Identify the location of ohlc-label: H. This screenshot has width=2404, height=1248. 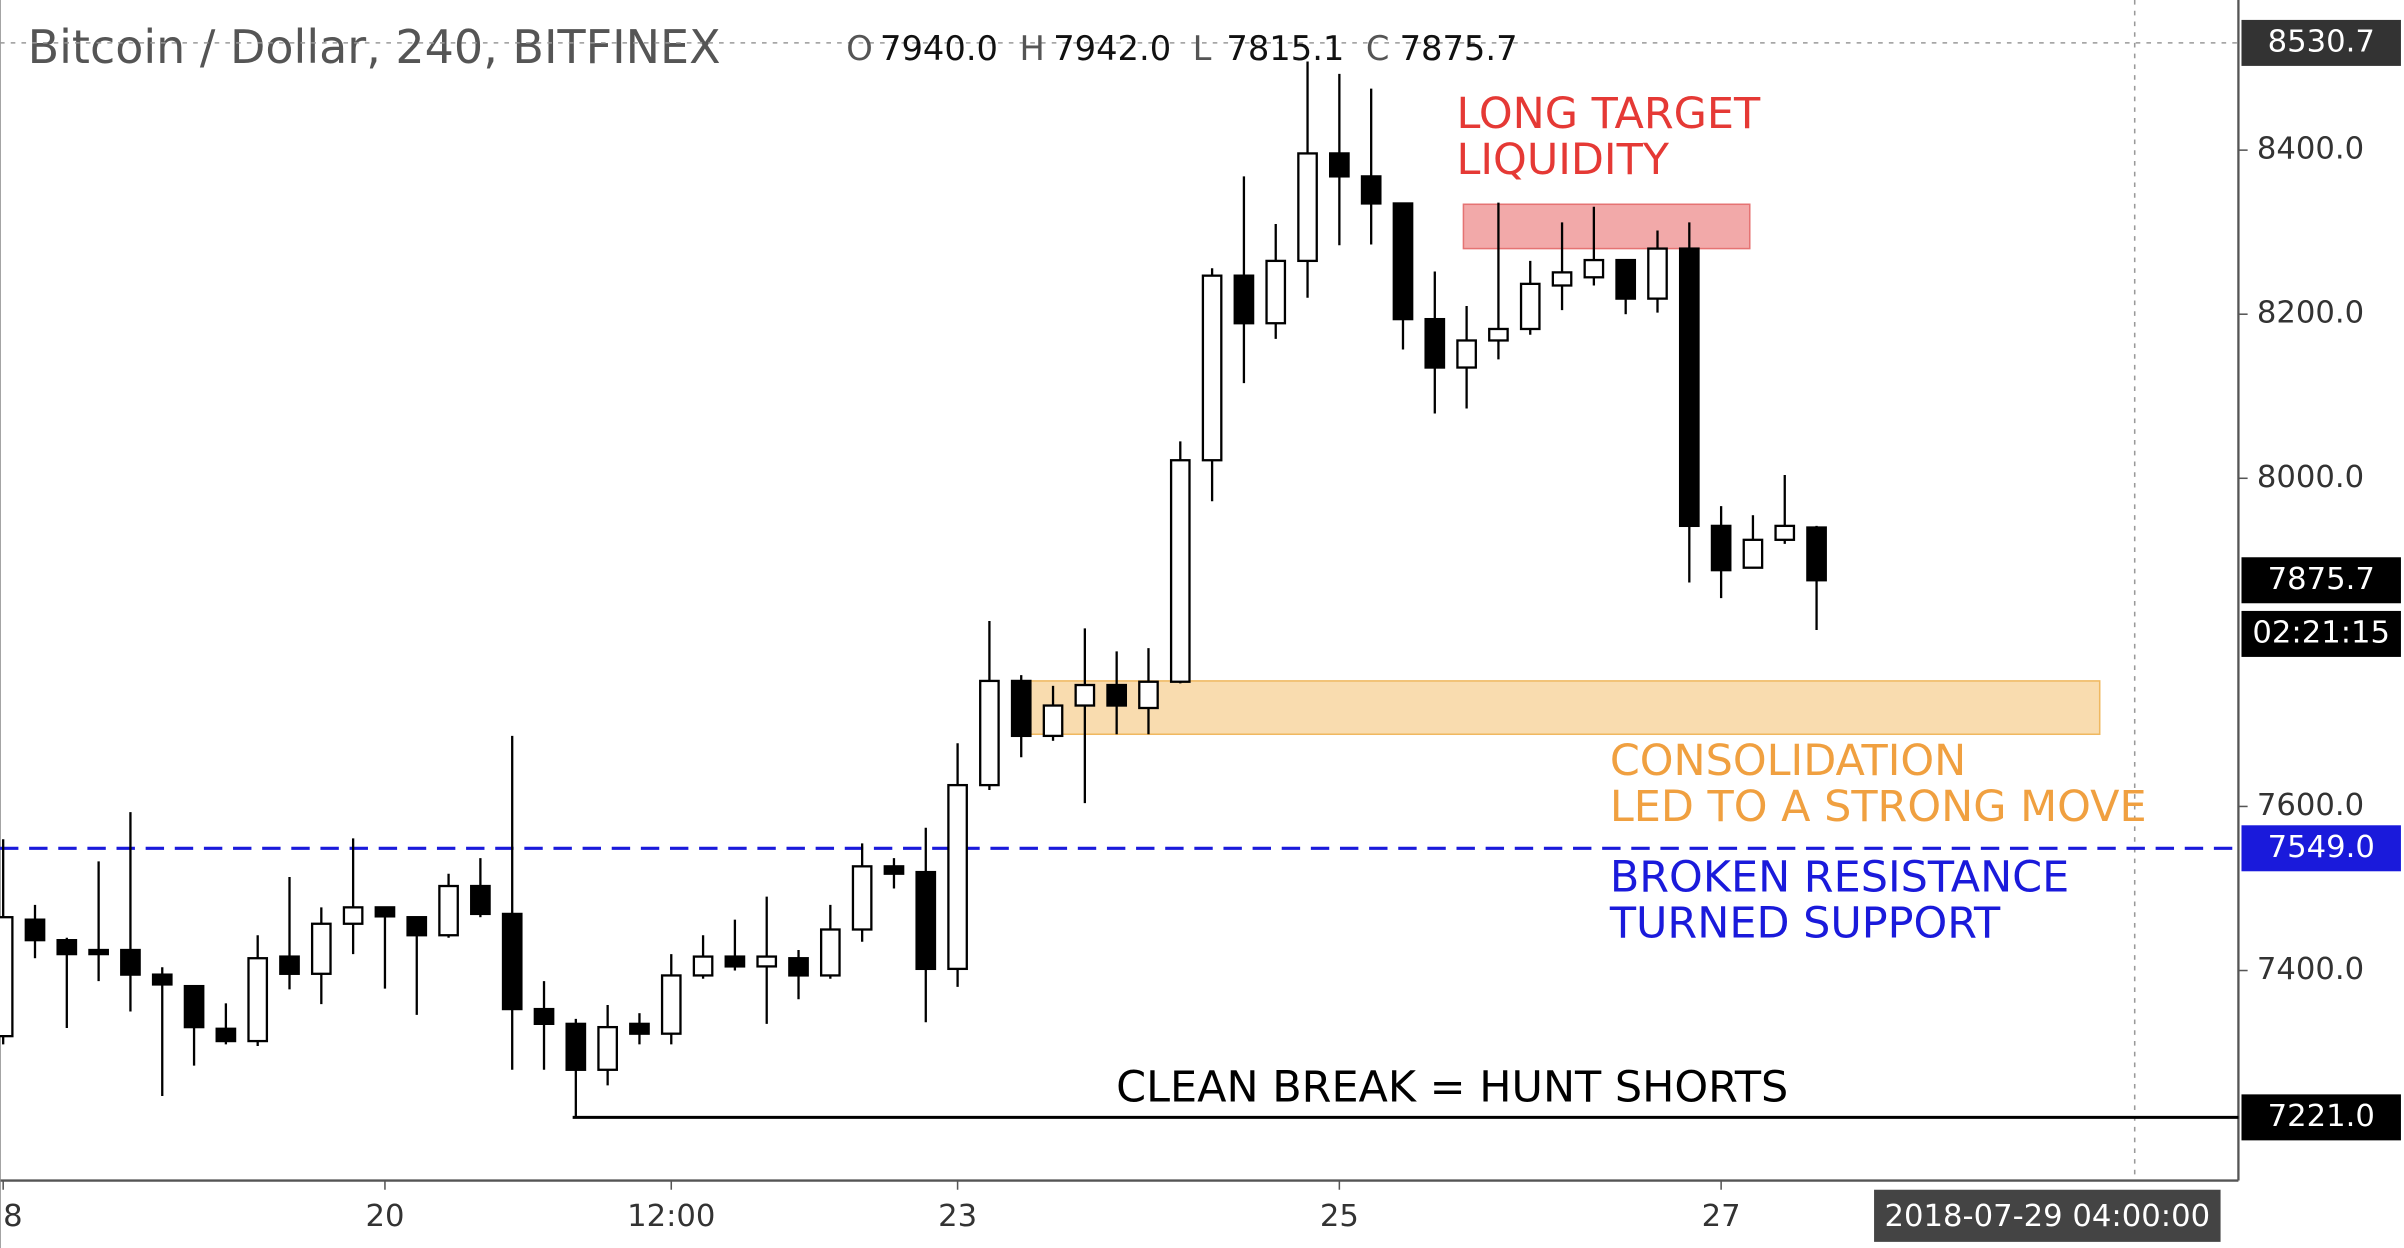
(1031, 48).